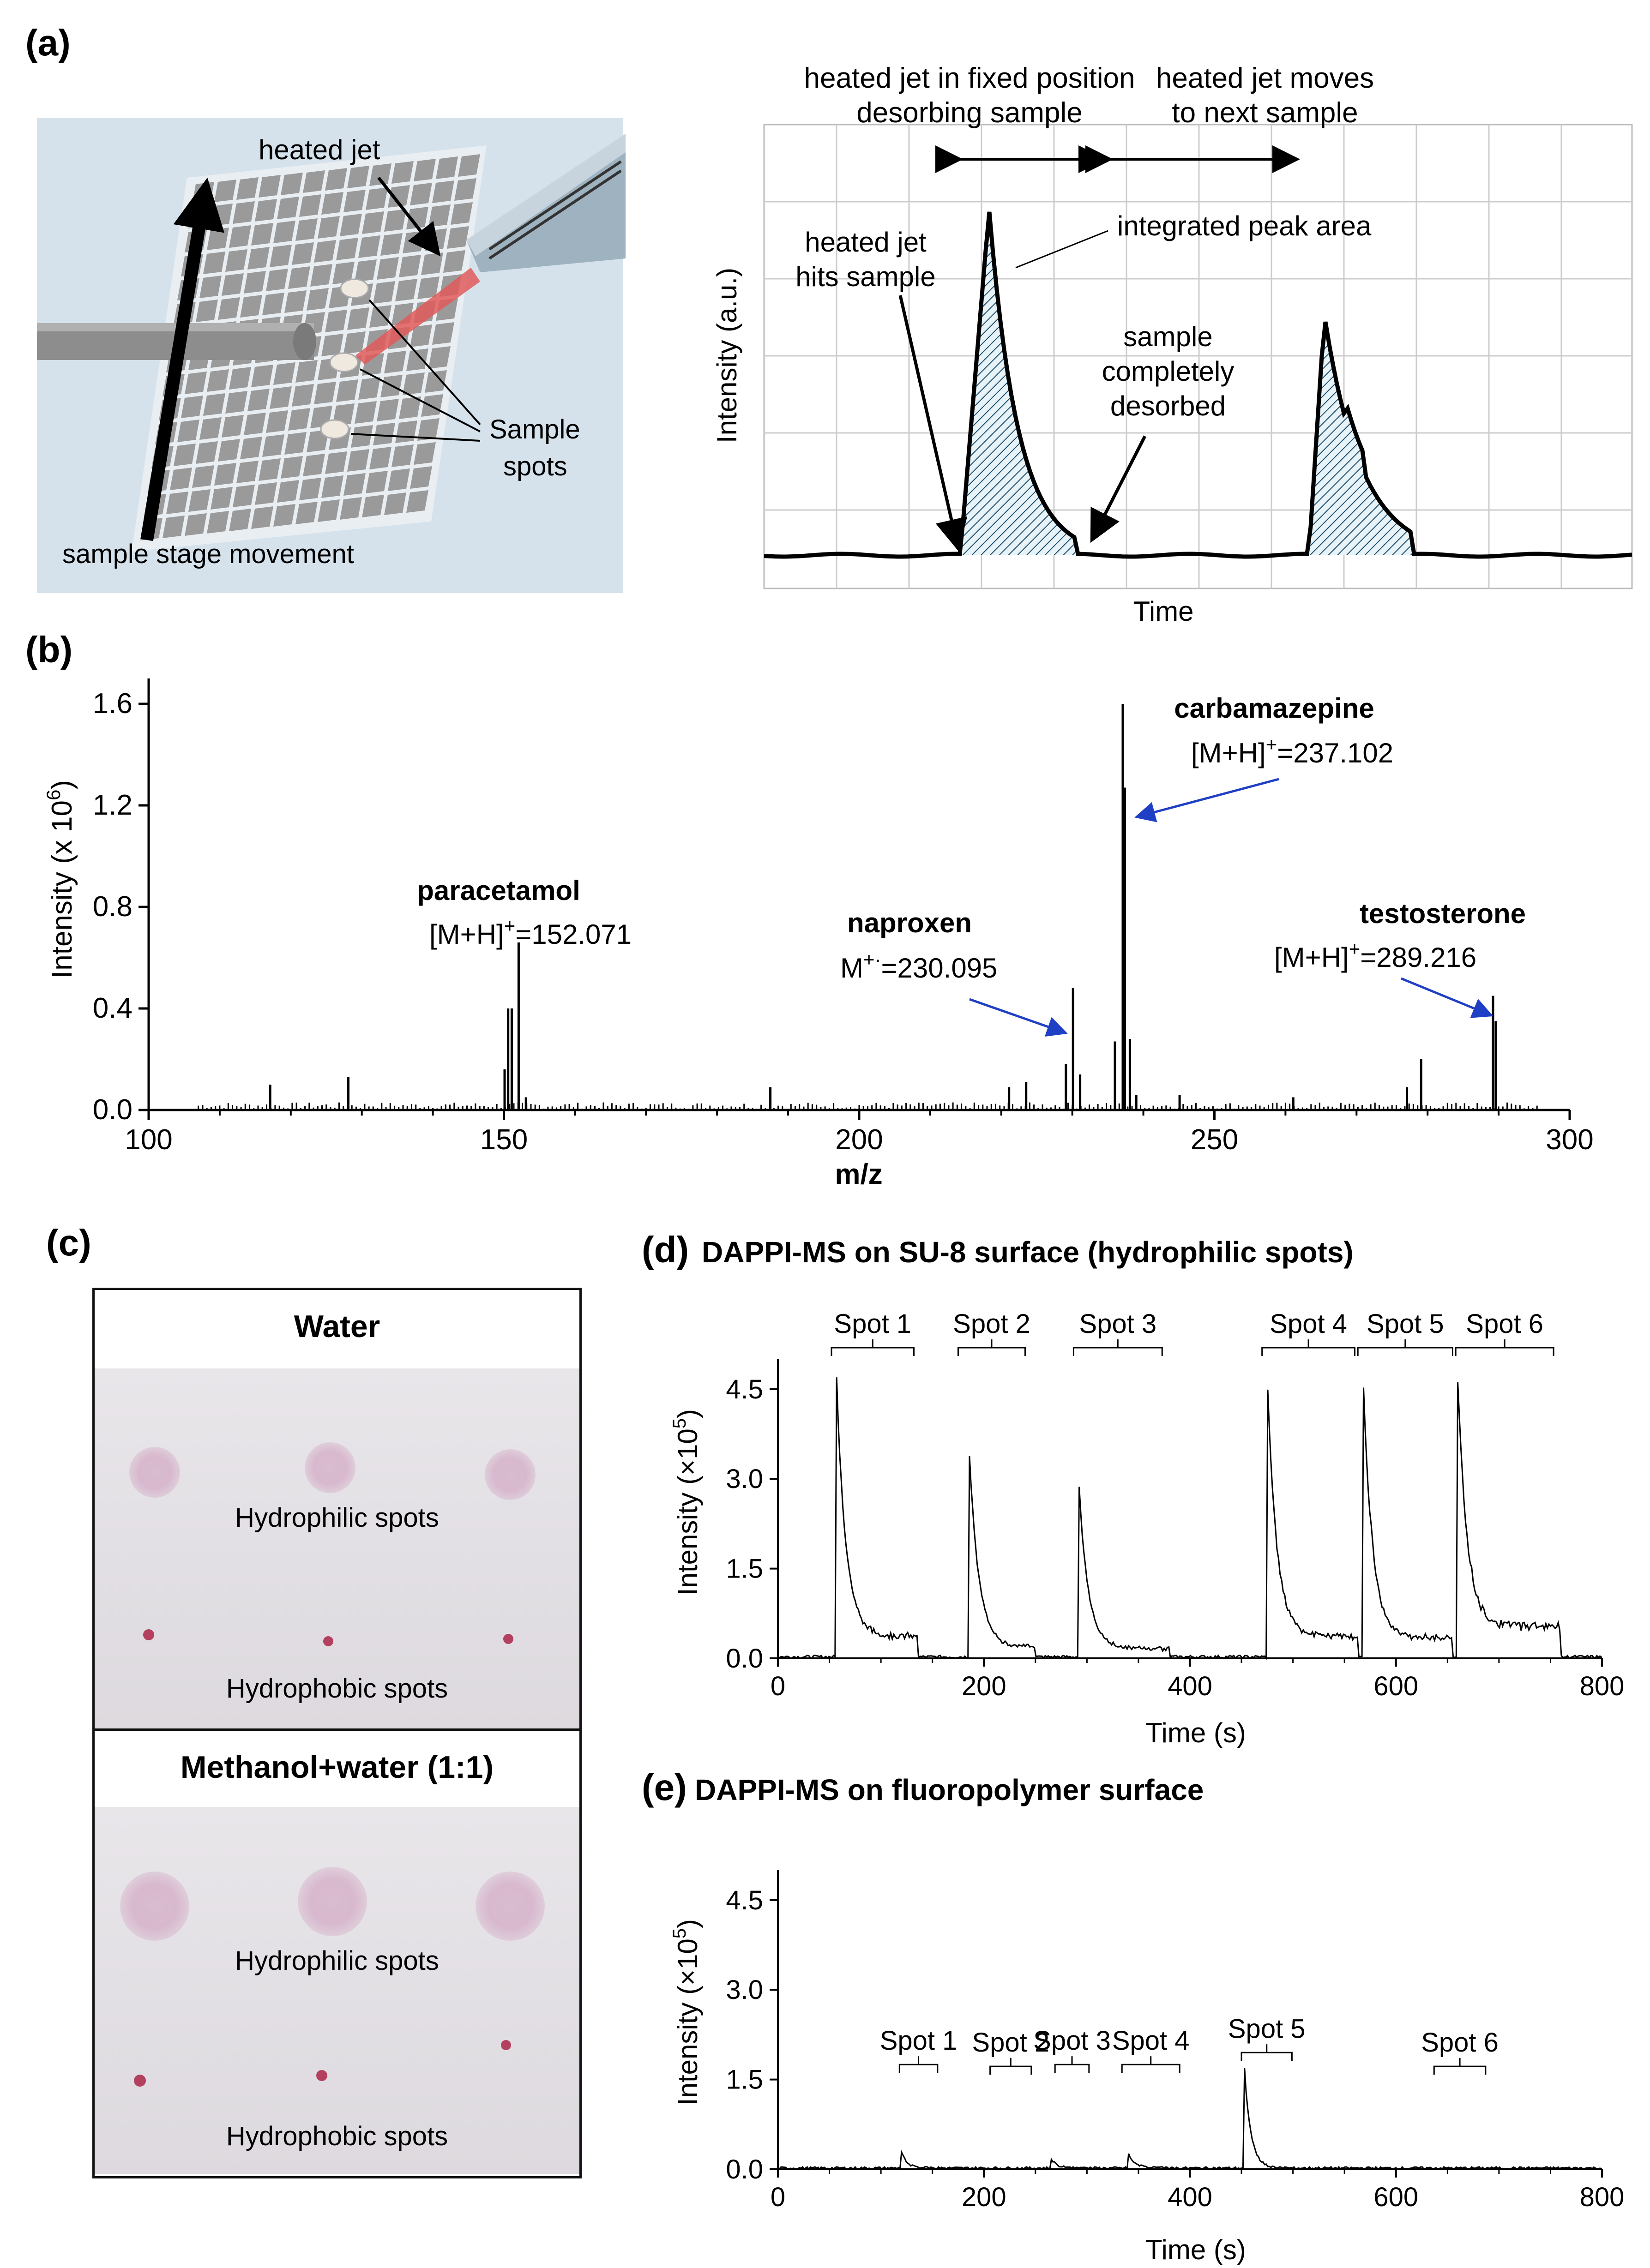  I want to click on spot-label: Spot 3, so click(1072, 2041).